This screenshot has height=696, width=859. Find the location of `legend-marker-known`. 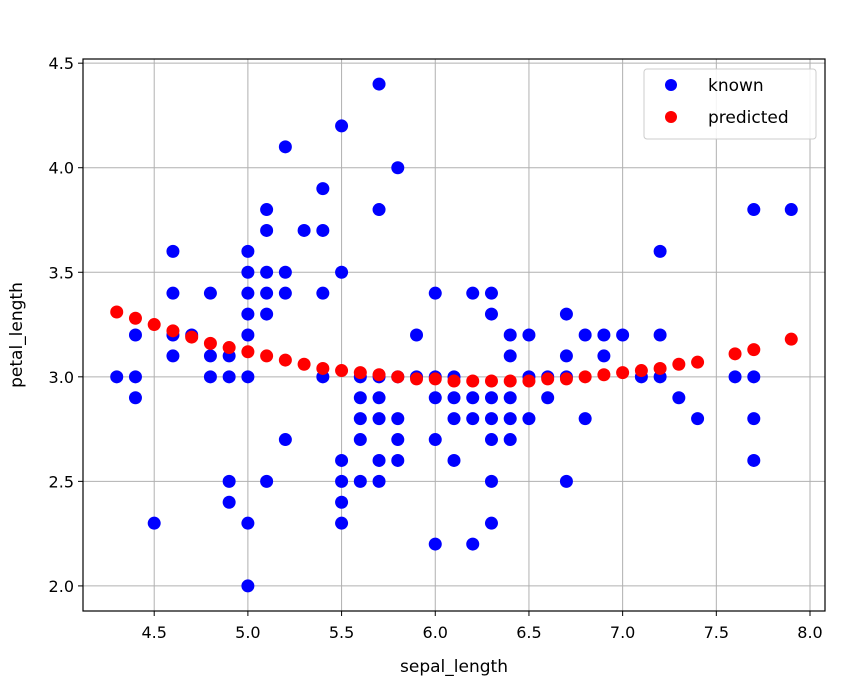

legend-marker-known is located at coordinates (671, 85).